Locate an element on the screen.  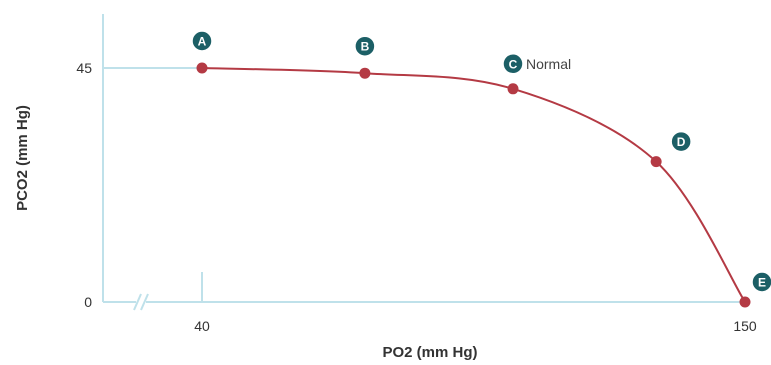
point-label-D: D is located at coordinates (681, 142).